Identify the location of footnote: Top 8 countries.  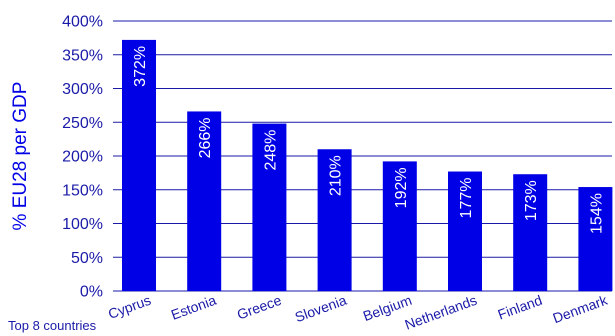
(52, 325).